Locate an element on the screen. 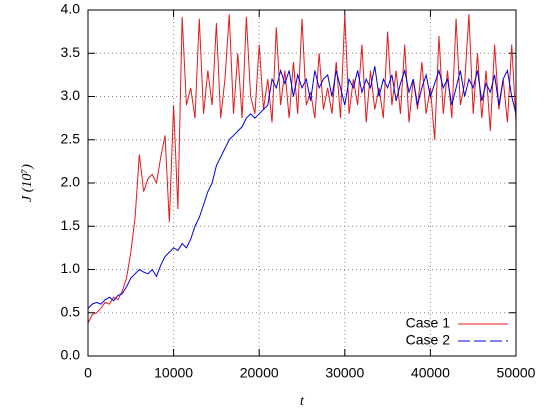  y-tick-label: 0.0 is located at coordinates (71, 355).